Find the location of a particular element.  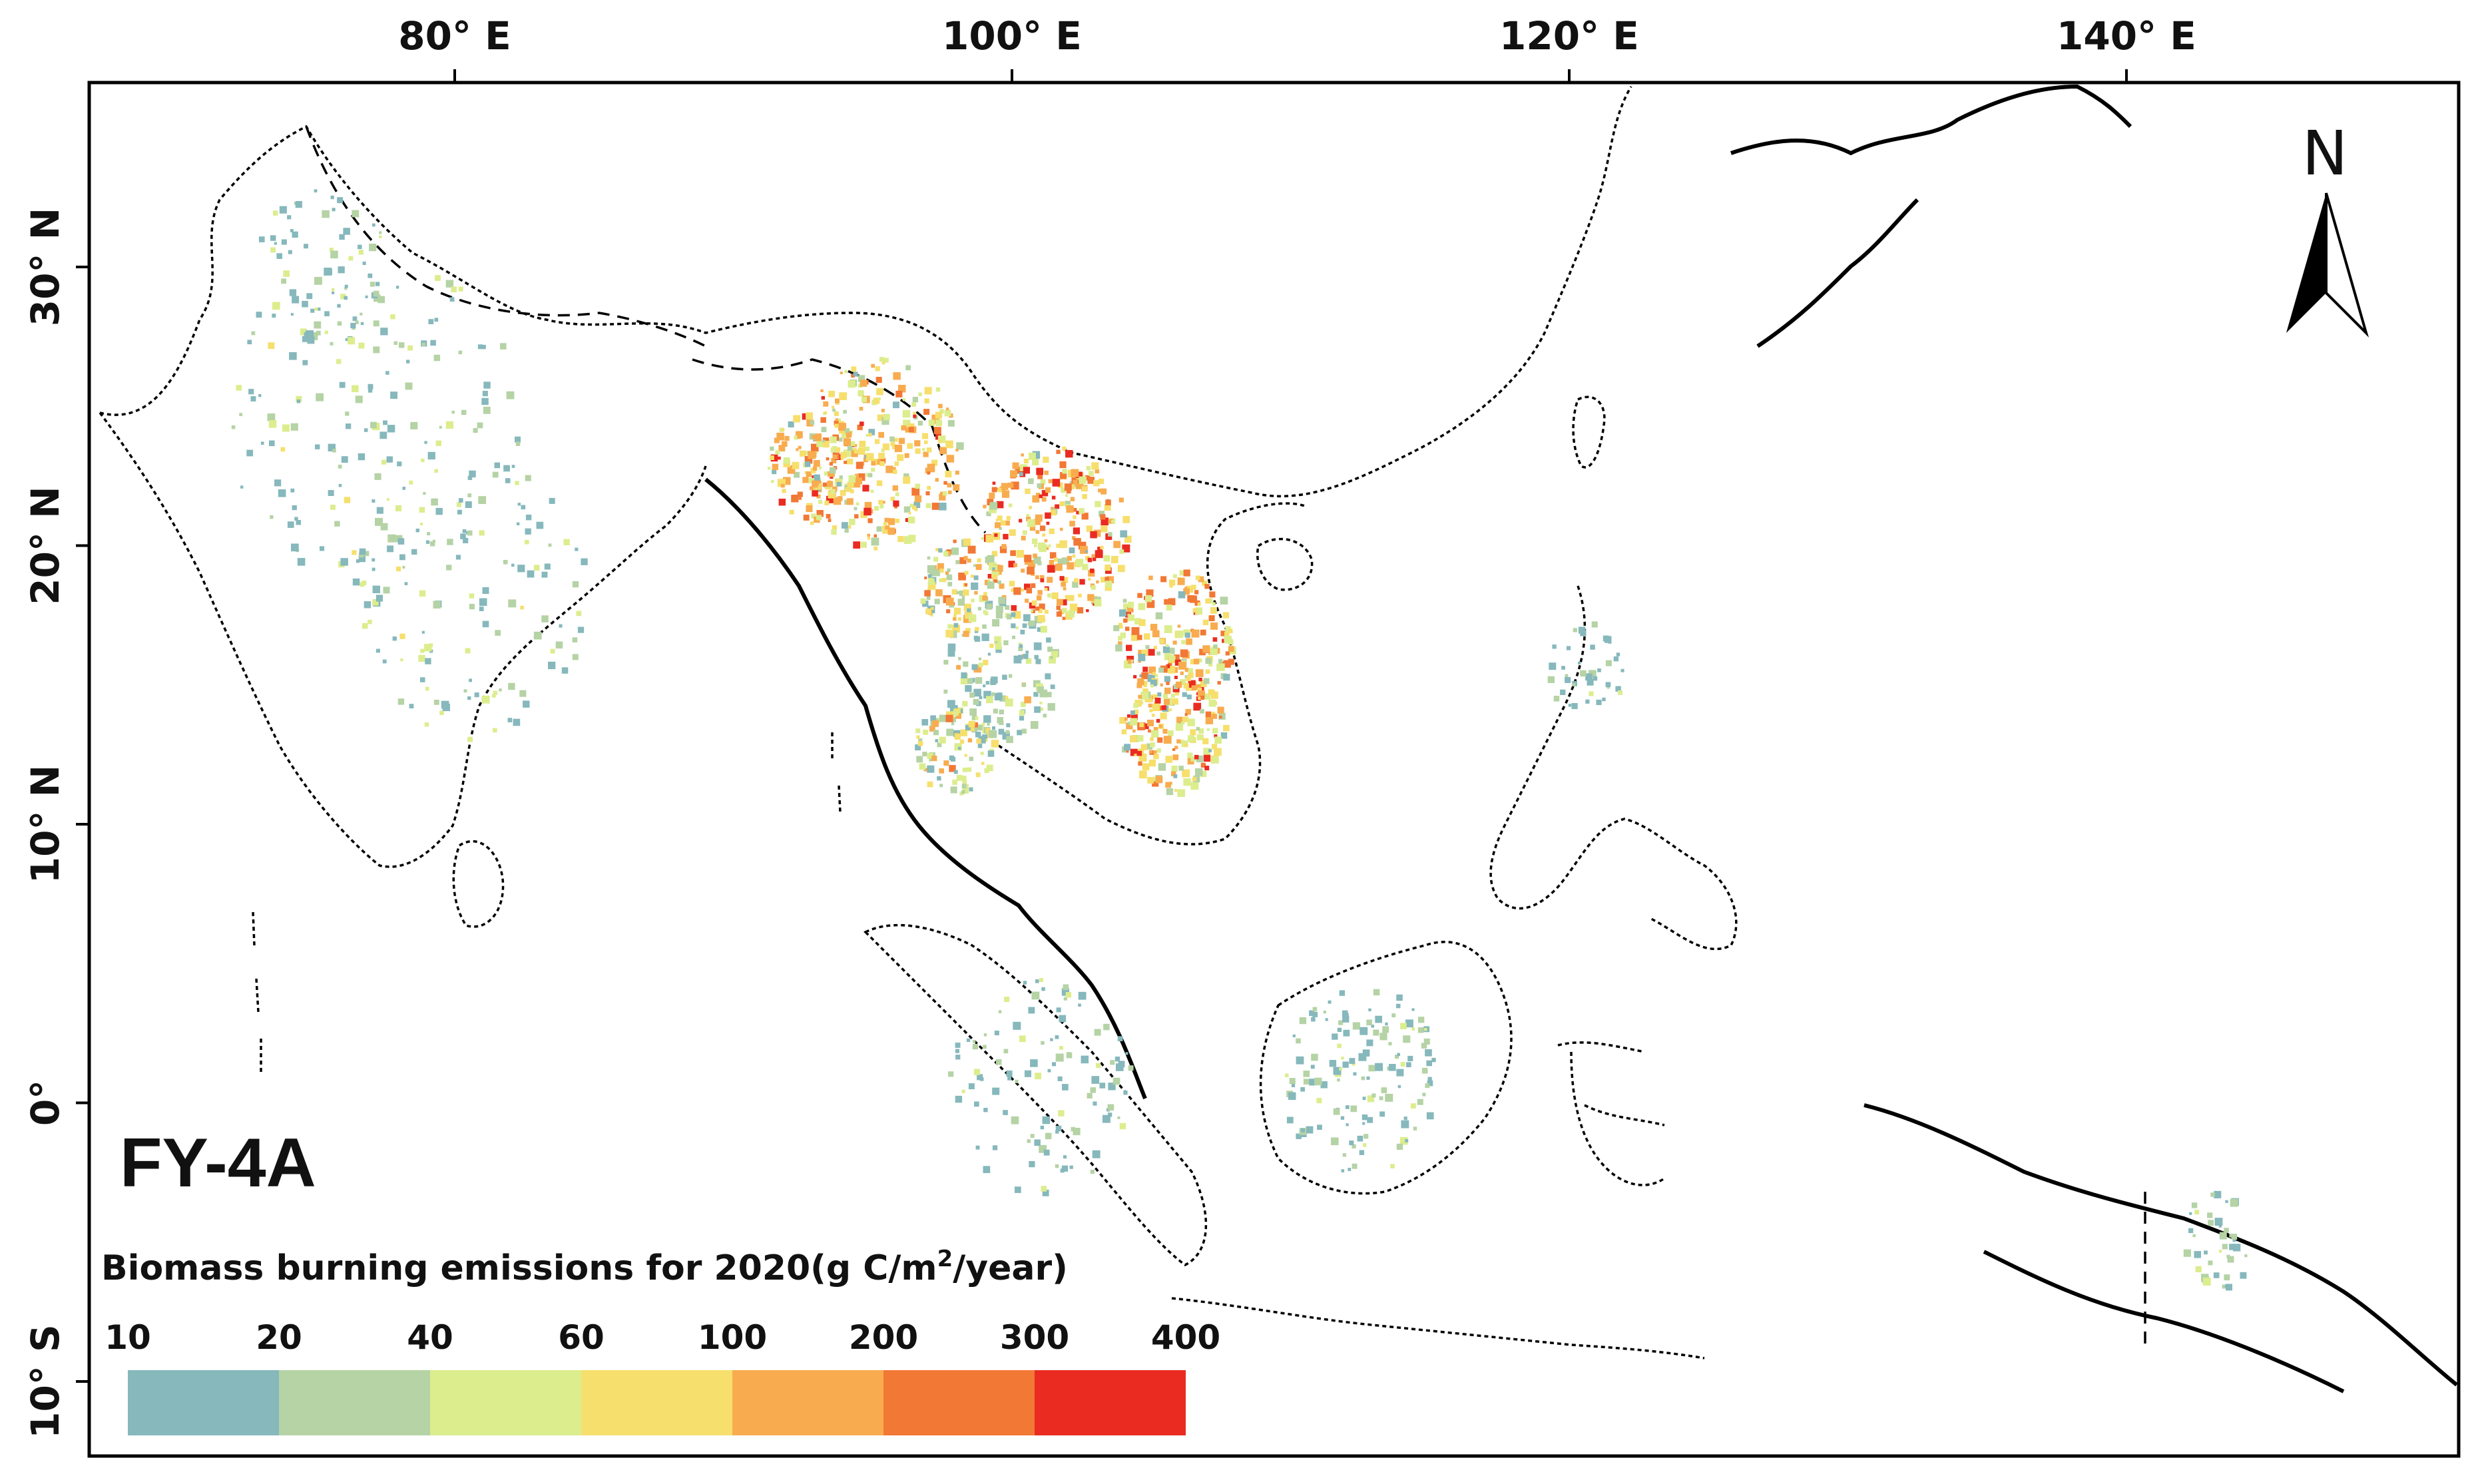

longitude-label: 120° E is located at coordinates (1569, 36).